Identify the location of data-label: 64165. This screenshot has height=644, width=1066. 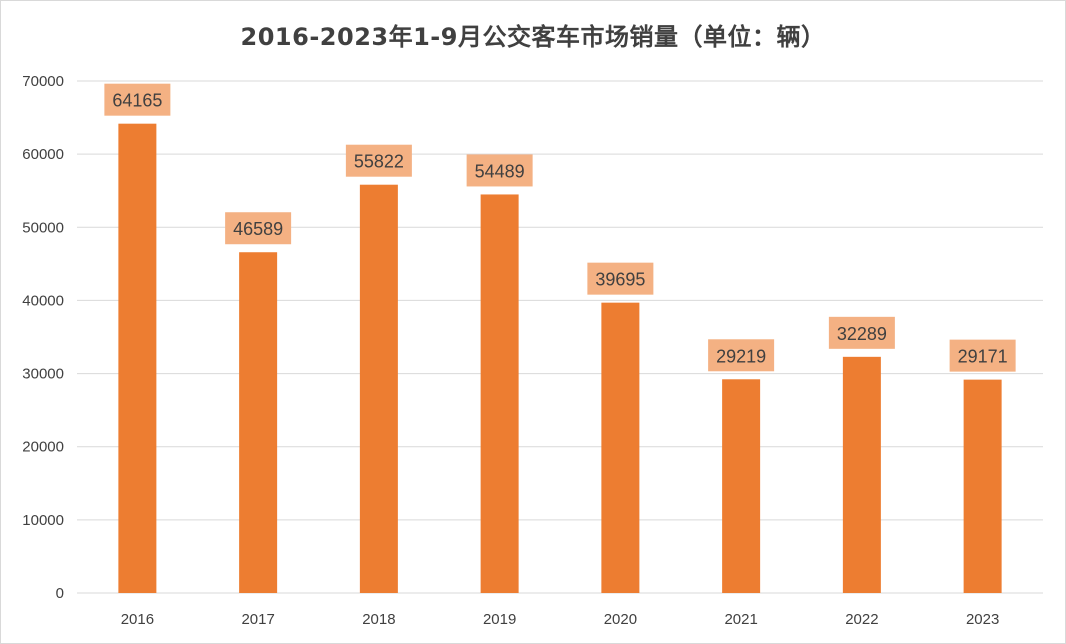
(137, 101).